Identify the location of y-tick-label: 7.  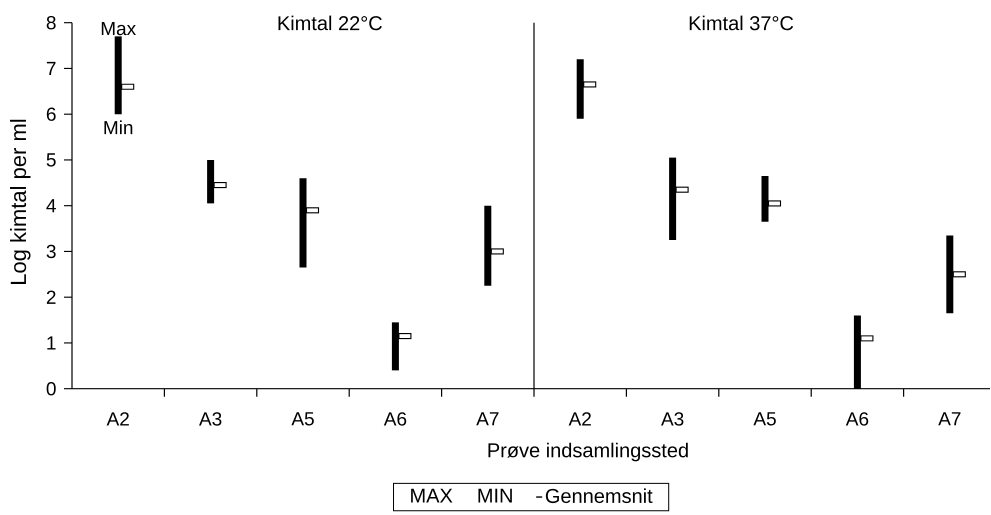
(51, 68).